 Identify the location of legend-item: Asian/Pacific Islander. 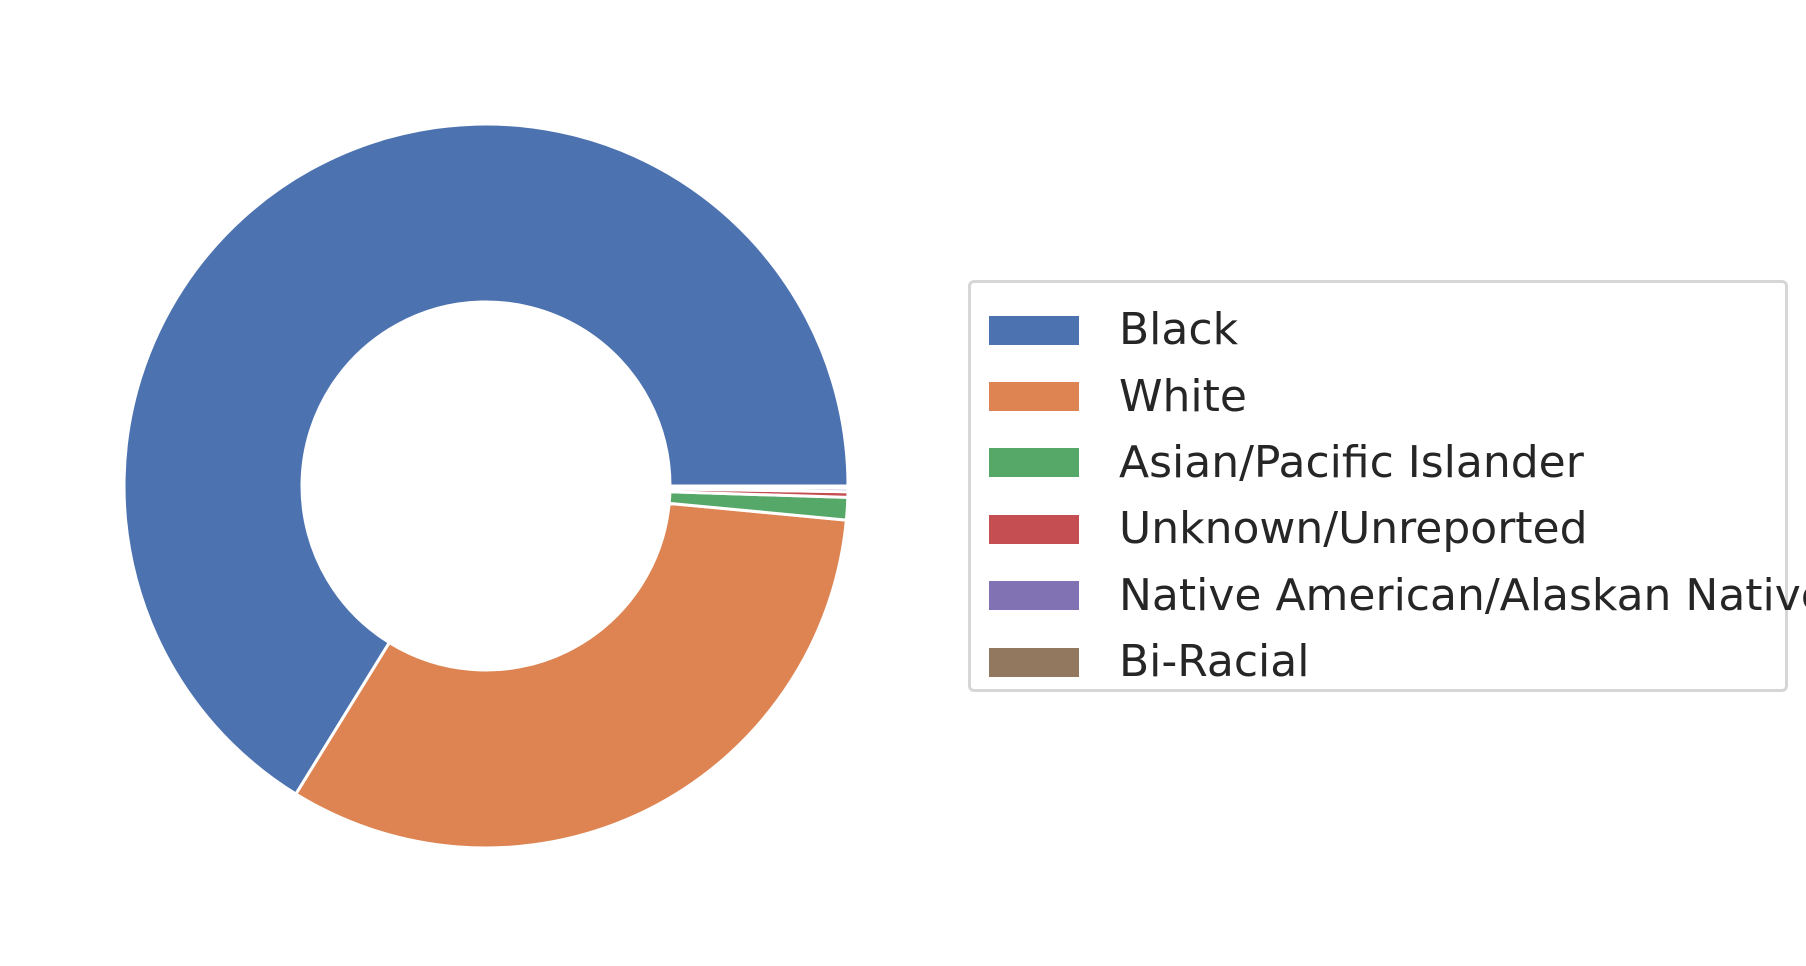
(1379, 463).